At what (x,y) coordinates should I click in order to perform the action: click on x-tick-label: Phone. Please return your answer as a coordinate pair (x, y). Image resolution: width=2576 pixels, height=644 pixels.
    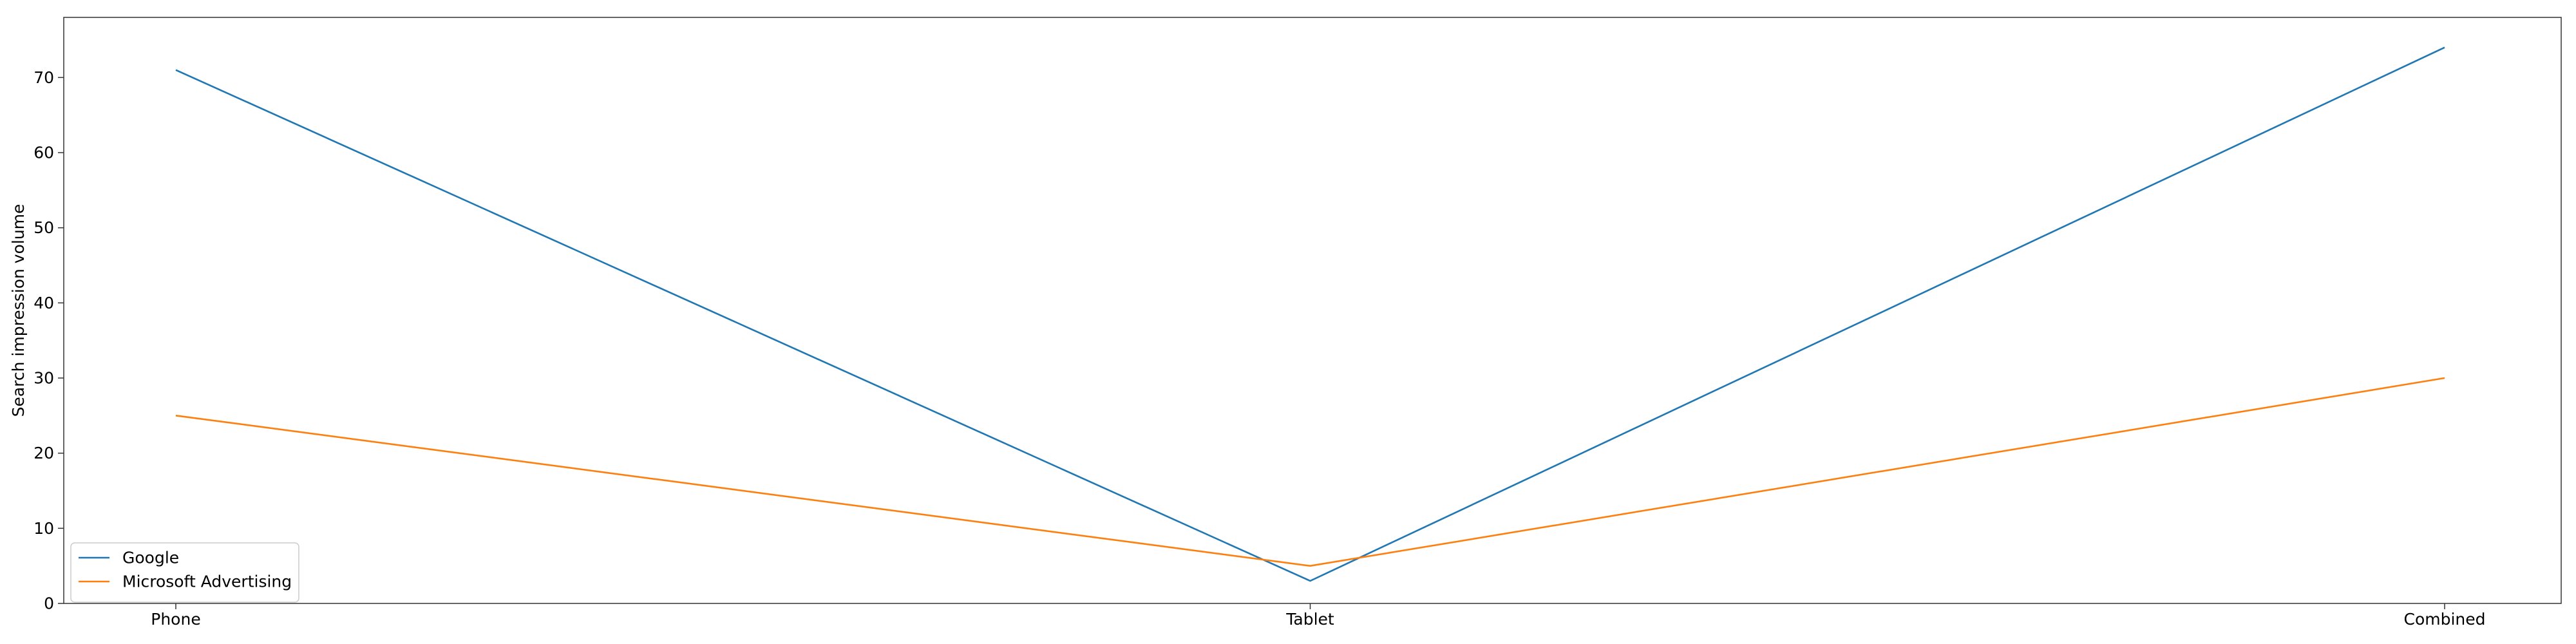
    Looking at the image, I should click on (175, 619).